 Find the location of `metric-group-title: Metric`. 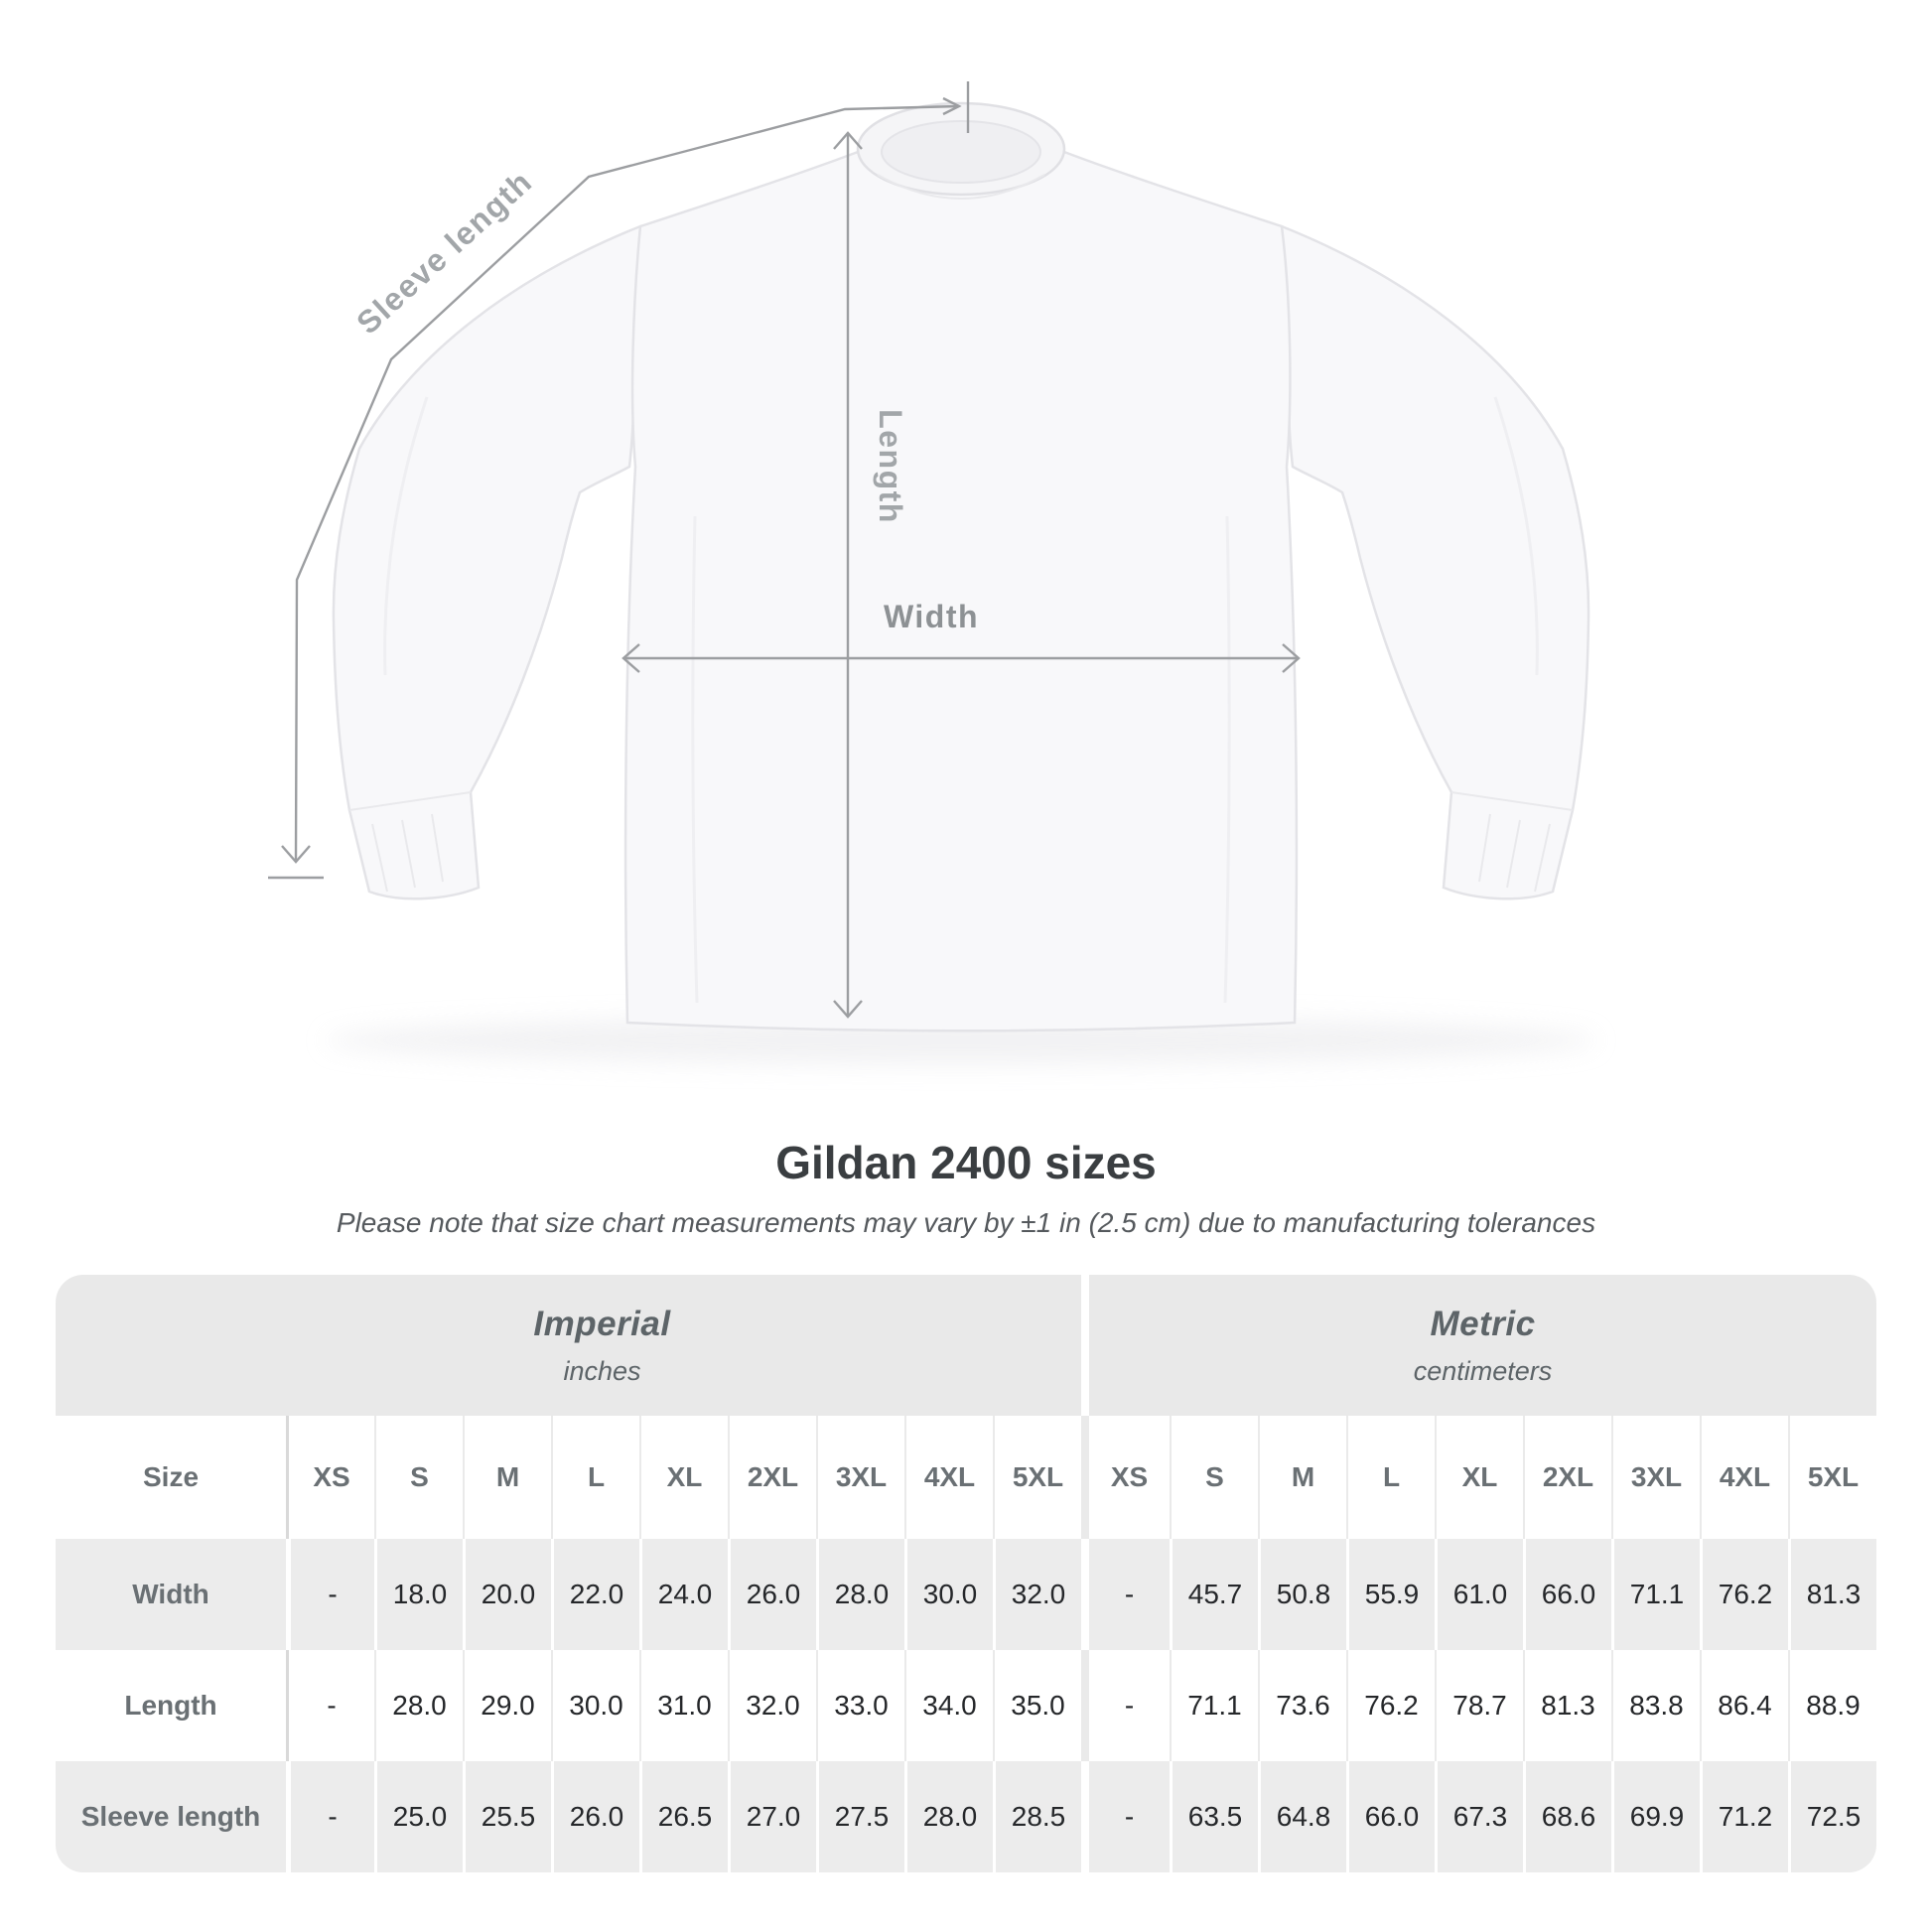

metric-group-title: Metric is located at coordinates (1483, 1324).